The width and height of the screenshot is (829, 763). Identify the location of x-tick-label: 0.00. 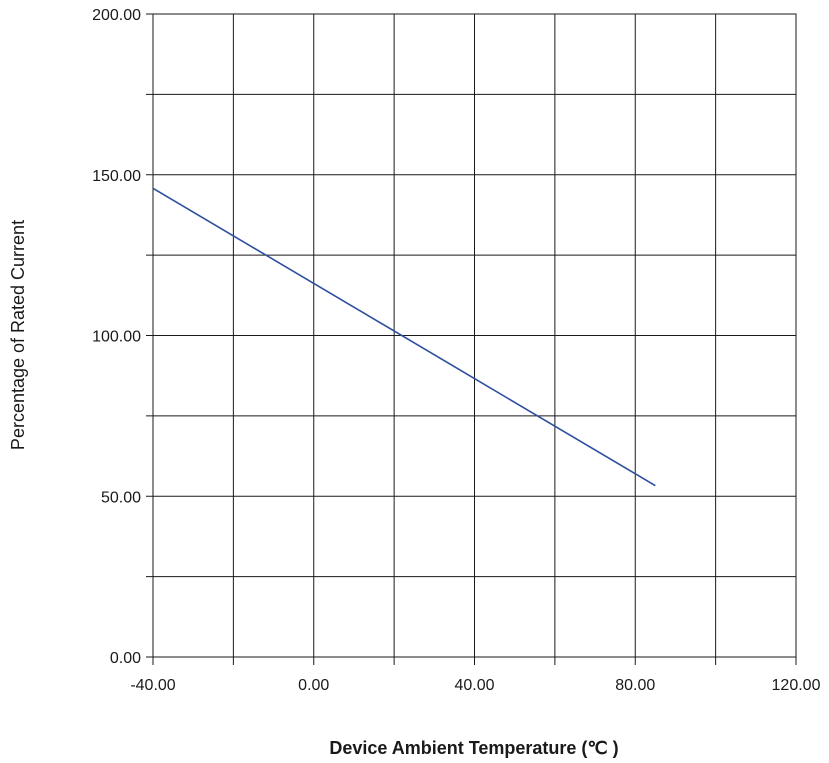
(313, 685).